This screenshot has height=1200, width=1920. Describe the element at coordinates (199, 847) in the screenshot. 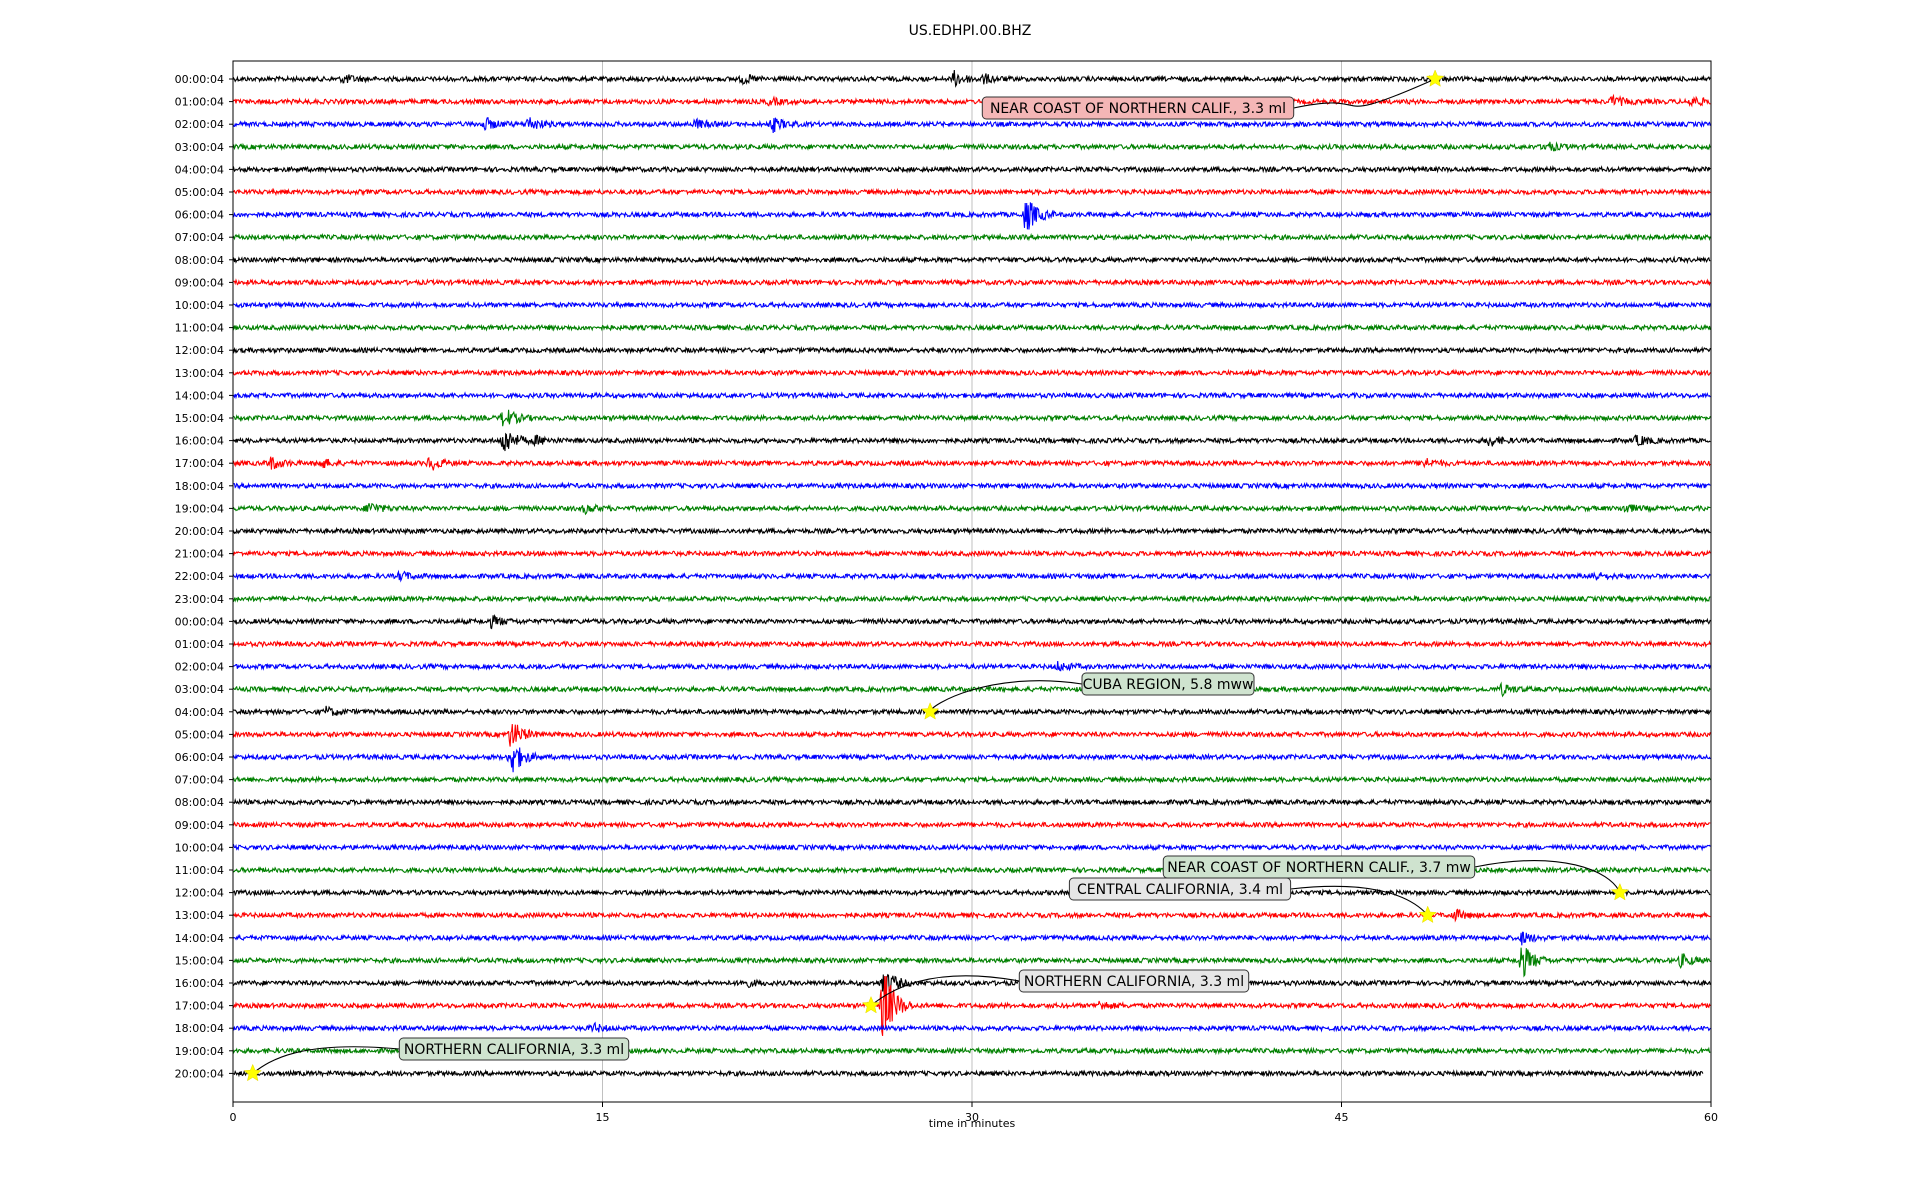

I see `row-label: 10:00:04` at that location.